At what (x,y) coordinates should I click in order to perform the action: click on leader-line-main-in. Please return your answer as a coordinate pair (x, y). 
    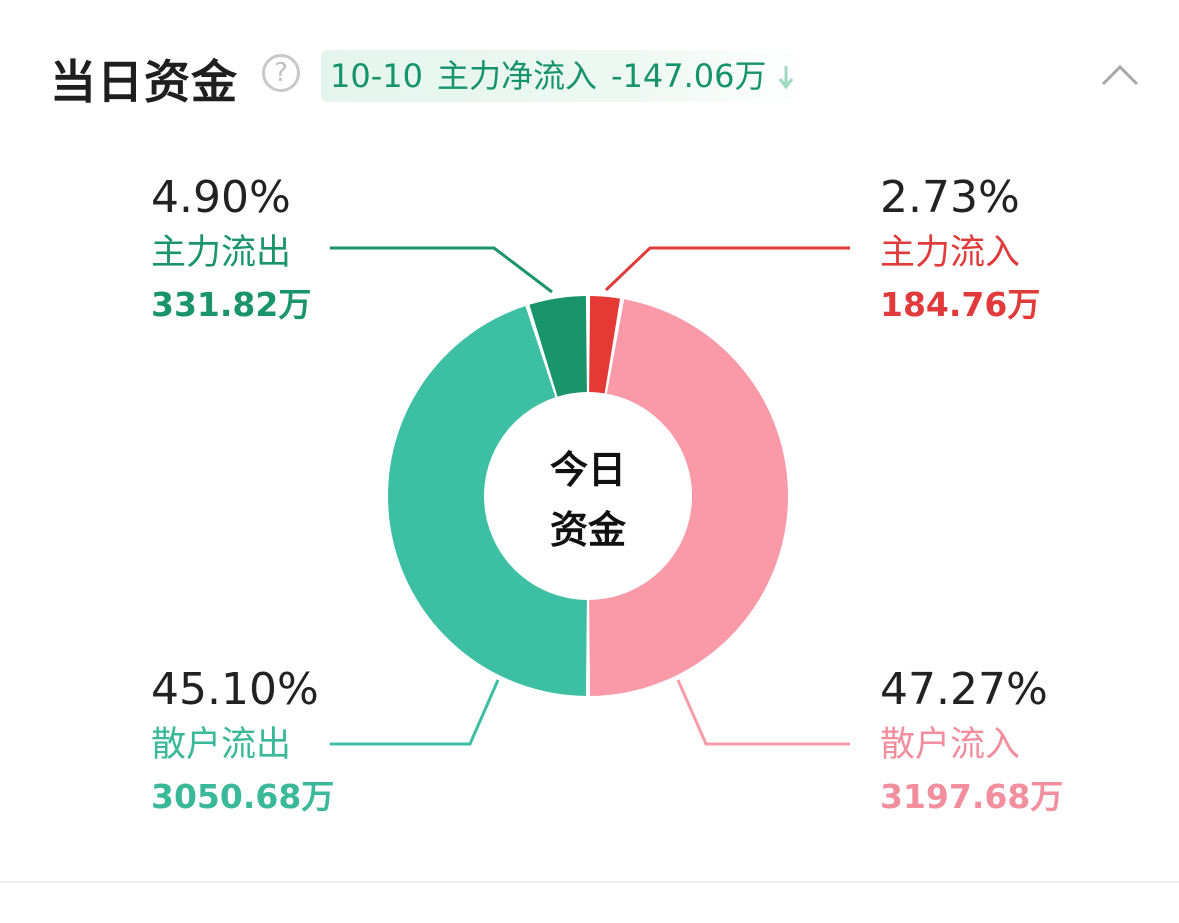
    Looking at the image, I should click on (727, 269).